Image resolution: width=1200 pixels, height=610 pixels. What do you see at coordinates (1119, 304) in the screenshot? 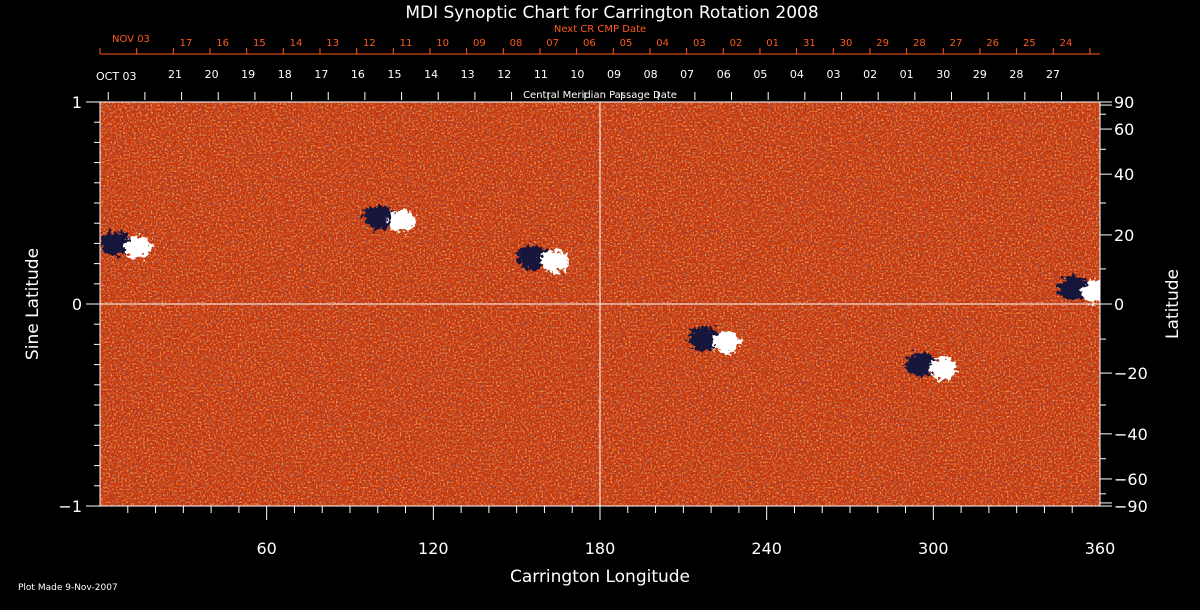
I see `y-right-tick-label: 0` at bounding box center [1119, 304].